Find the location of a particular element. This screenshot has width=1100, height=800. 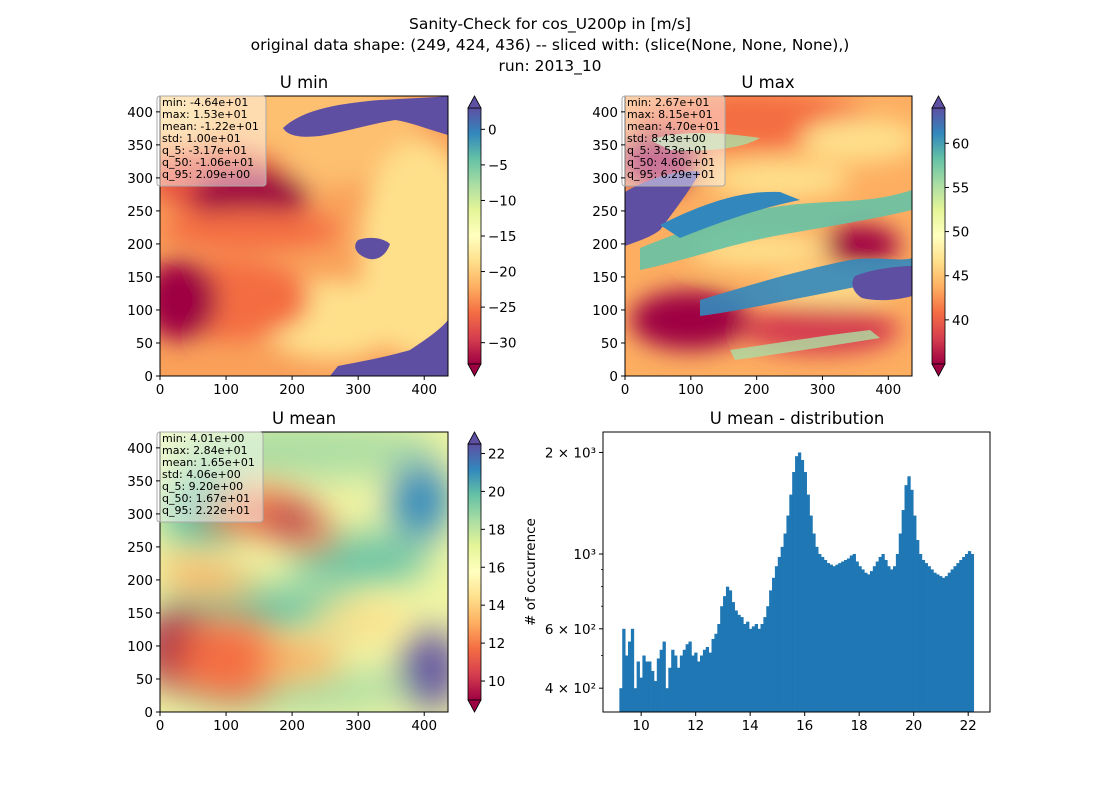

x-tick-label: 12 is located at coordinates (695, 726).